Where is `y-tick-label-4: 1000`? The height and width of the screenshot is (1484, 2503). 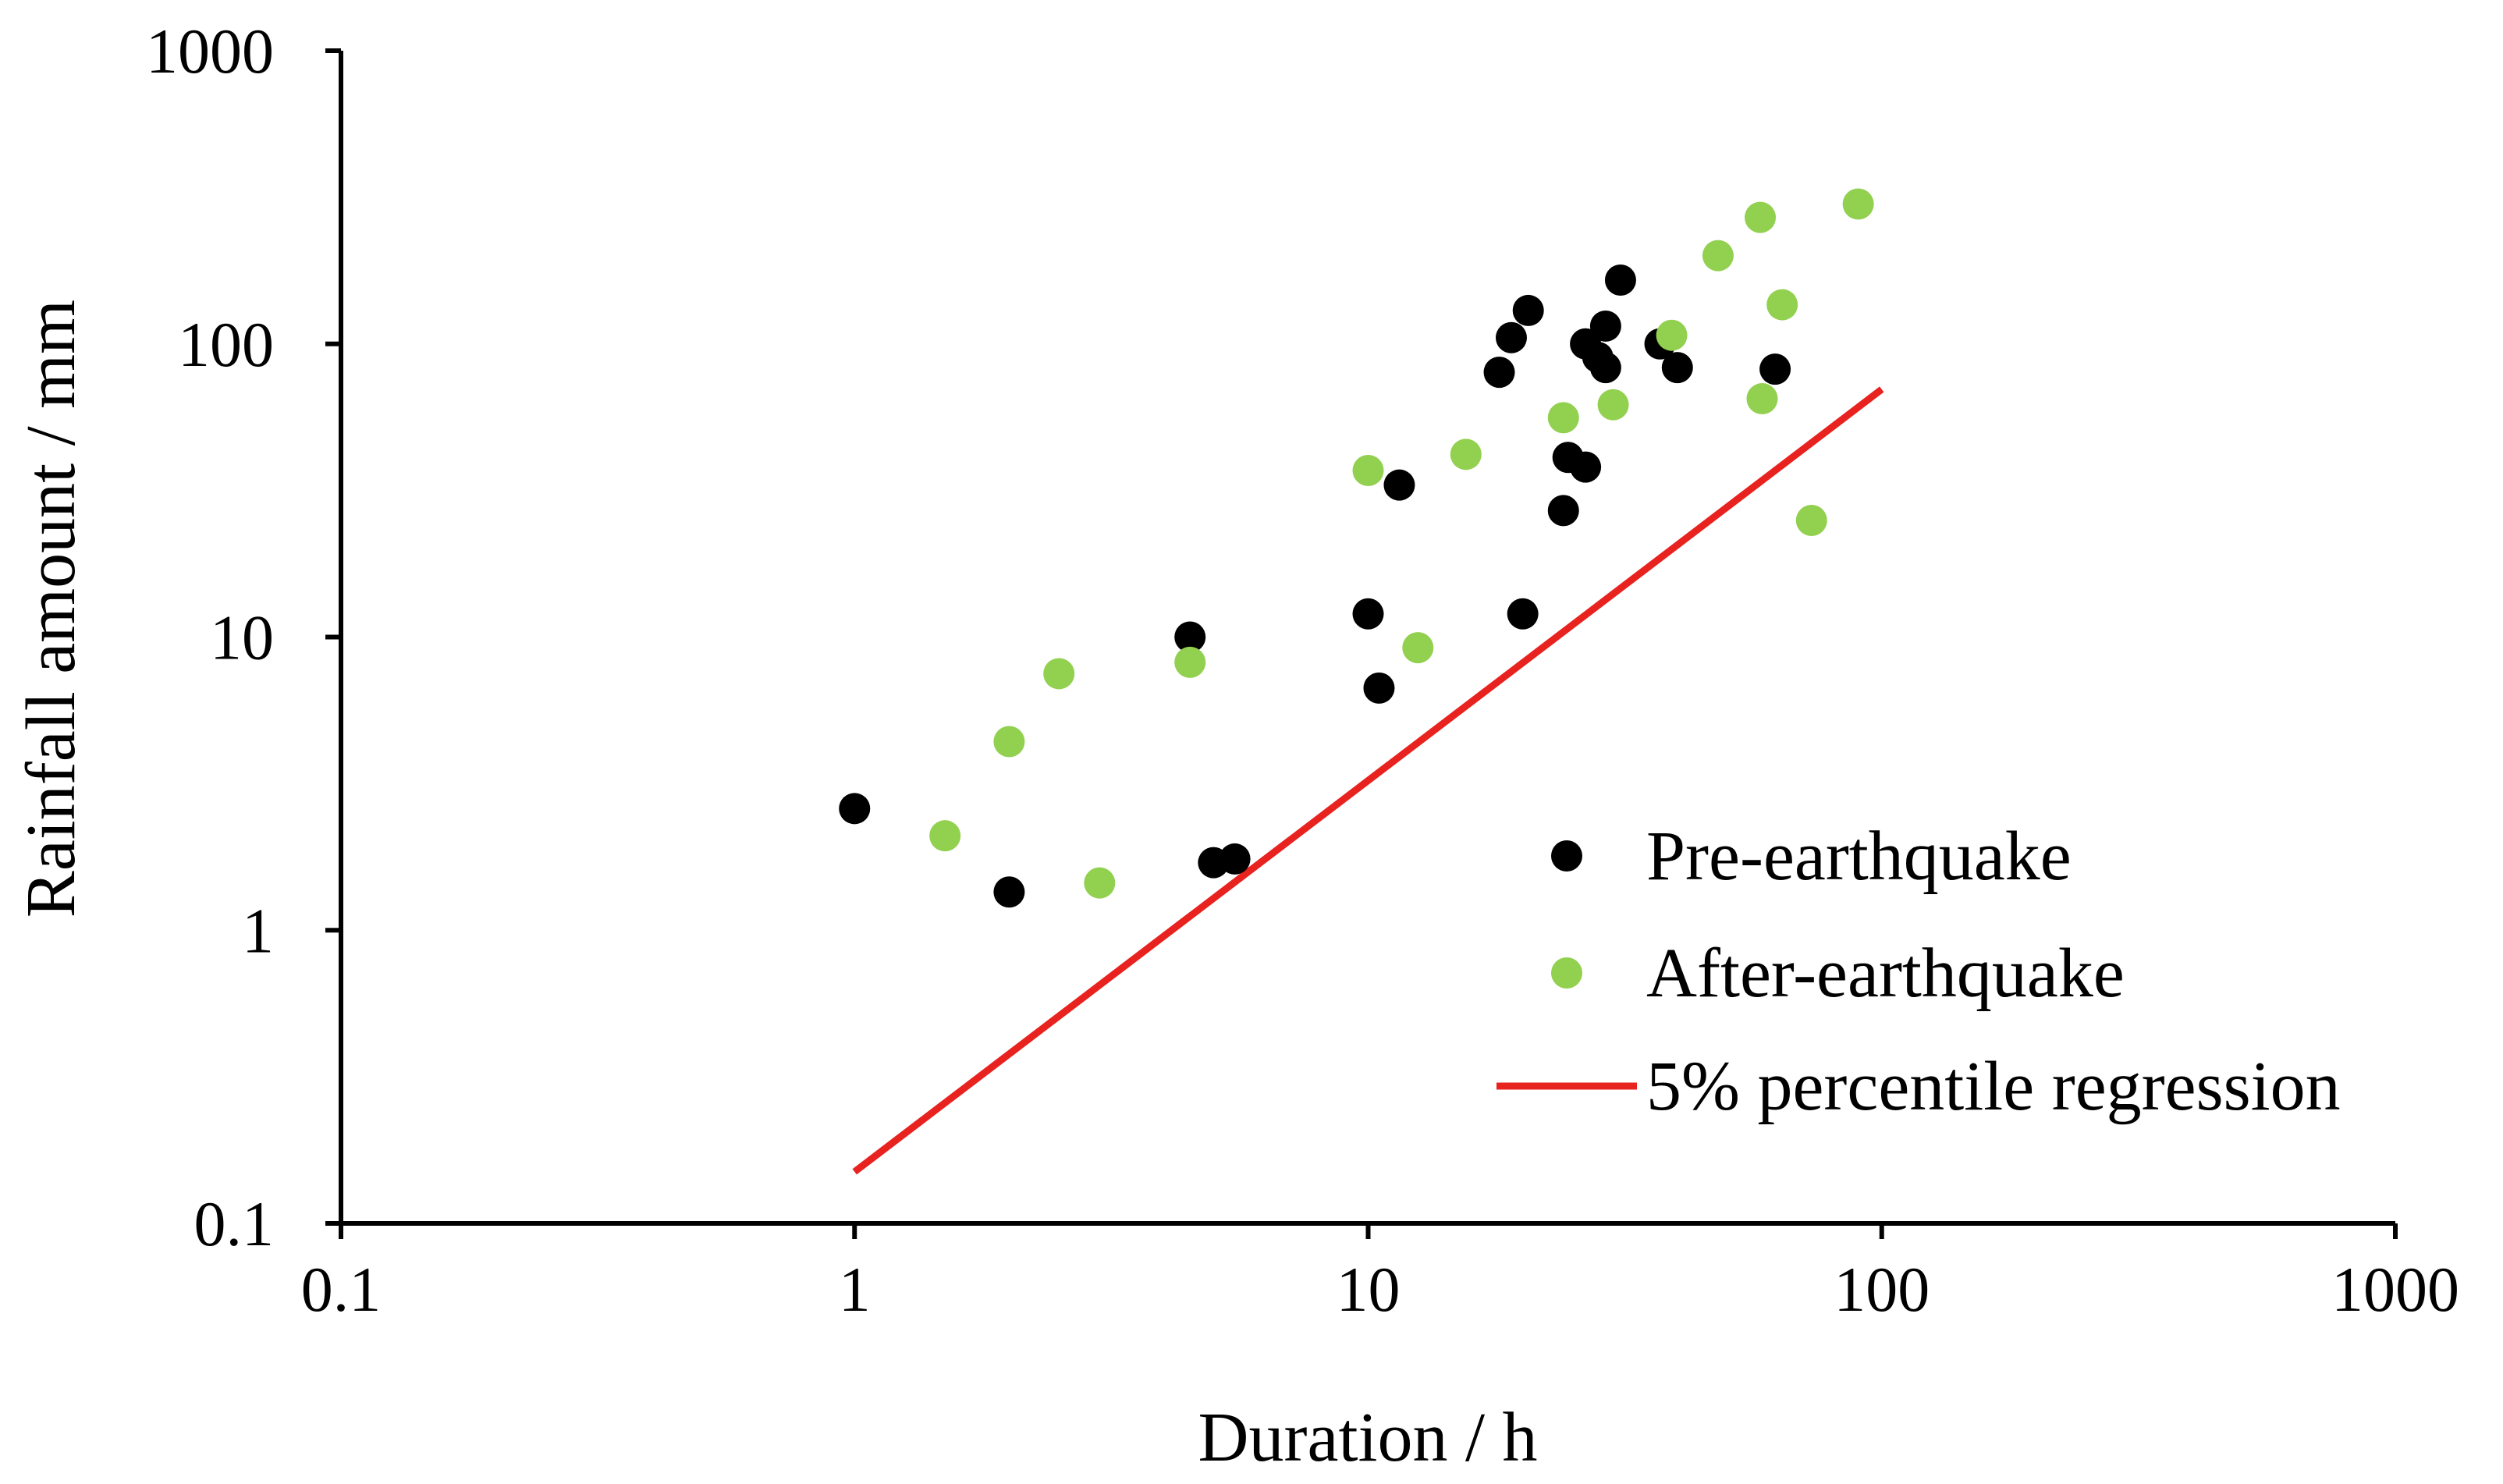
y-tick-label-4: 1000 is located at coordinates (210, 52).